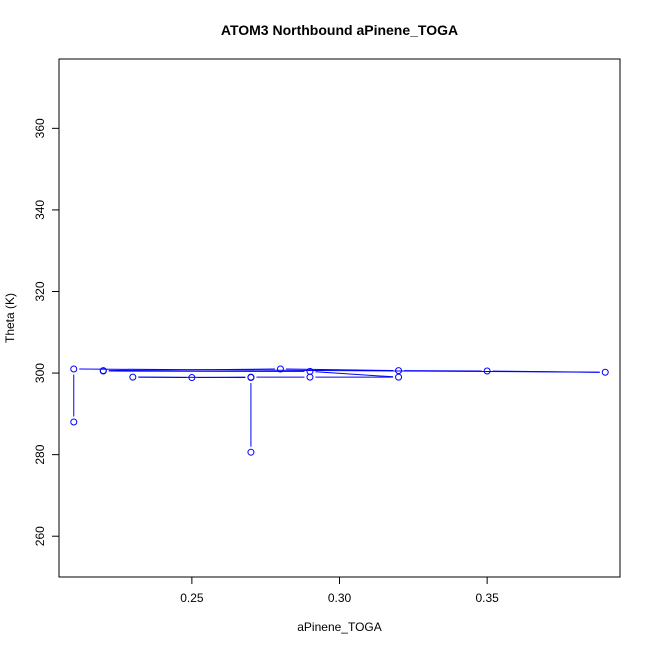 This screenshot has width=650, height=650. I want to click on y-tick-label: 280, so click(40, 454).